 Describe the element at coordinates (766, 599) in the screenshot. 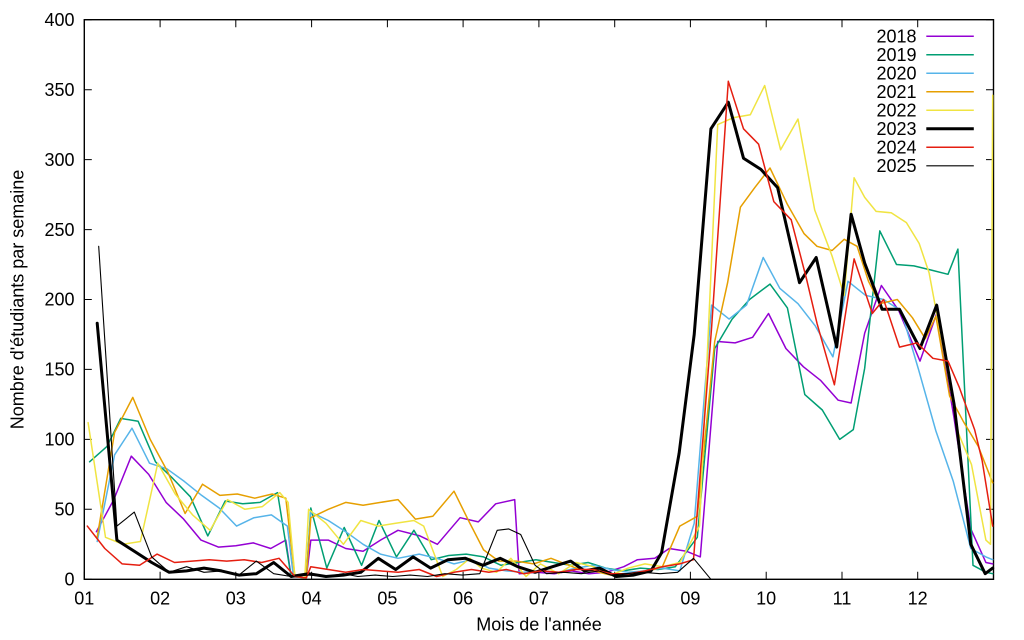

I see `svg-text: 10` at that location.